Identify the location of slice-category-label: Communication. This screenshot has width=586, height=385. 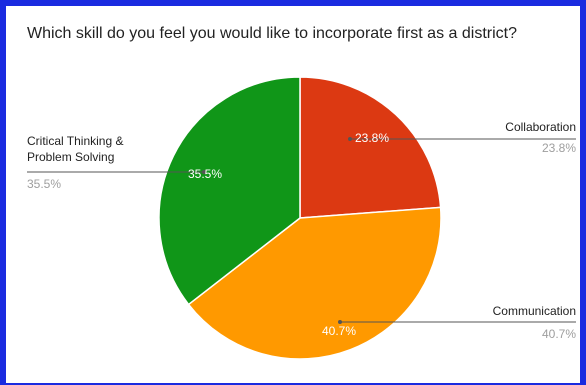
(534, 311).